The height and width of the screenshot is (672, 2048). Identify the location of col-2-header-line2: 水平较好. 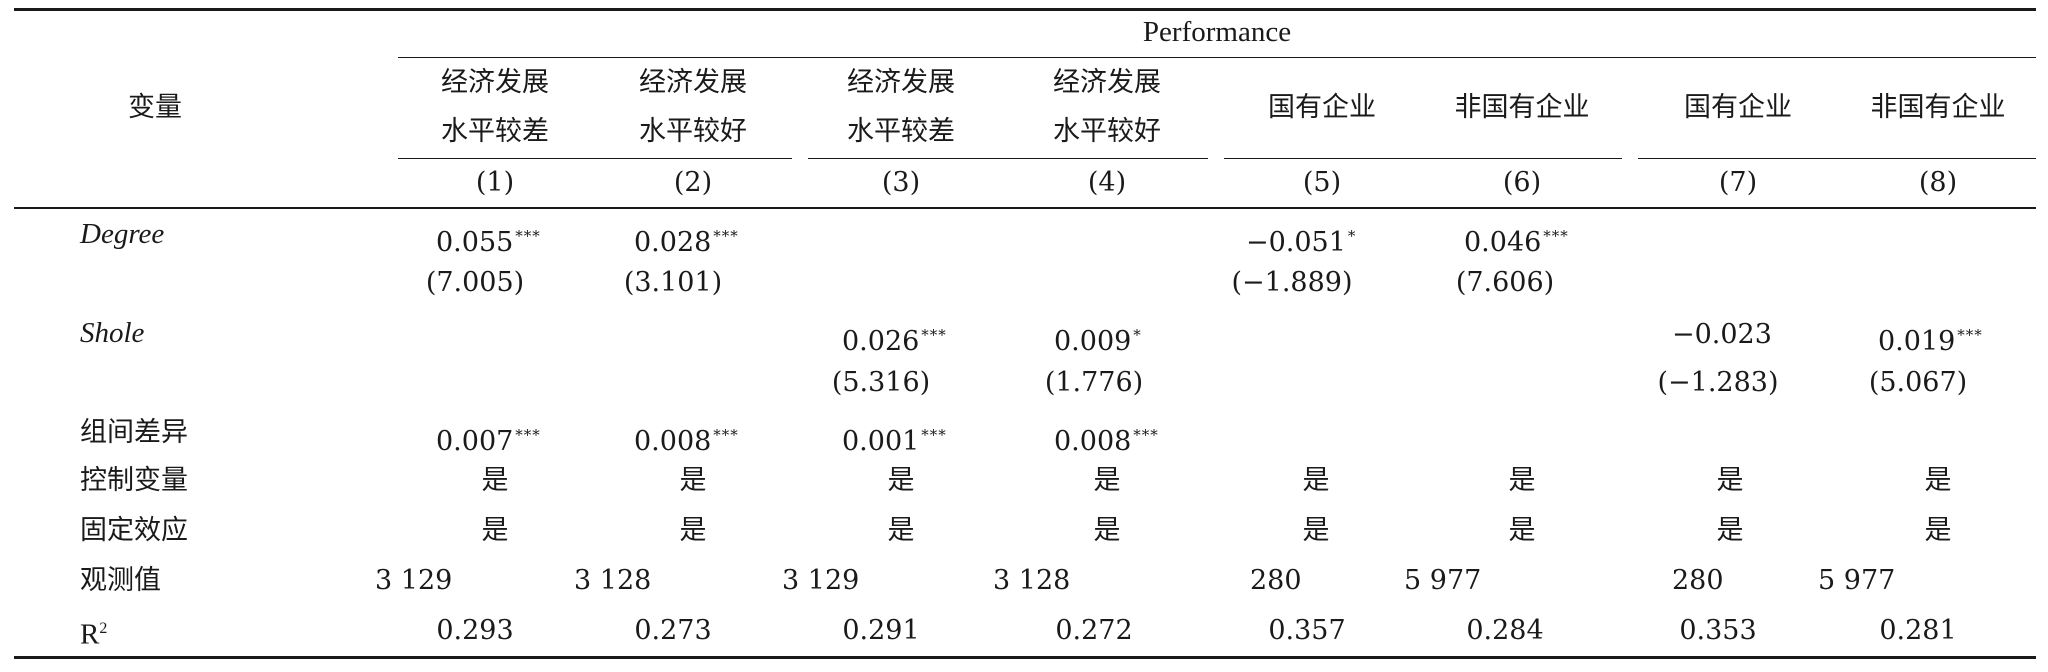
(693, 131).